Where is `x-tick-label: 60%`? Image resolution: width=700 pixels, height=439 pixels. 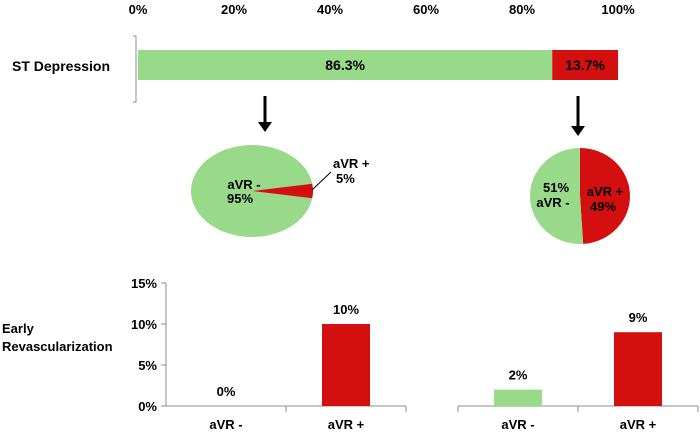 x-tick-label: 60% is located at coordinates (426, 9).